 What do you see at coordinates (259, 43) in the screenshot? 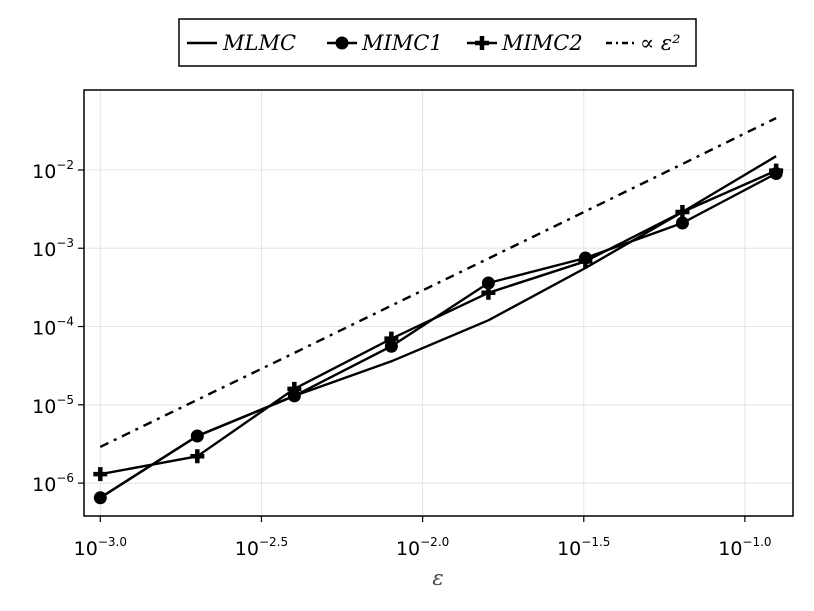
I see `legend-label-mlmc: MLMC` at bounding box center [259, 43].